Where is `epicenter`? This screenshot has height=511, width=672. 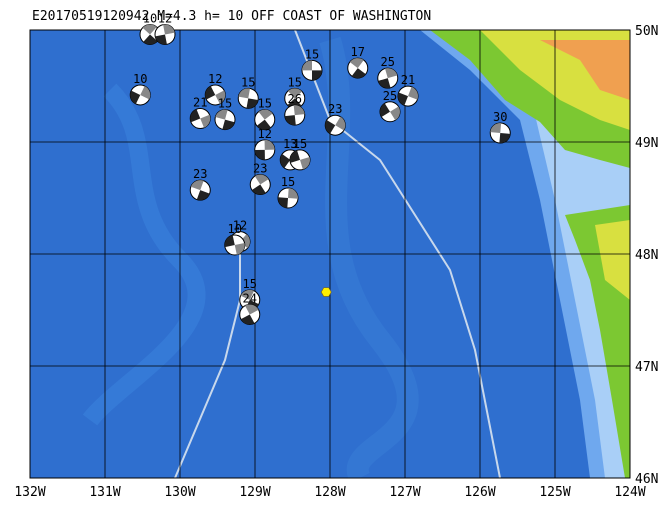
epicenter is located at coordinates (326, 292).